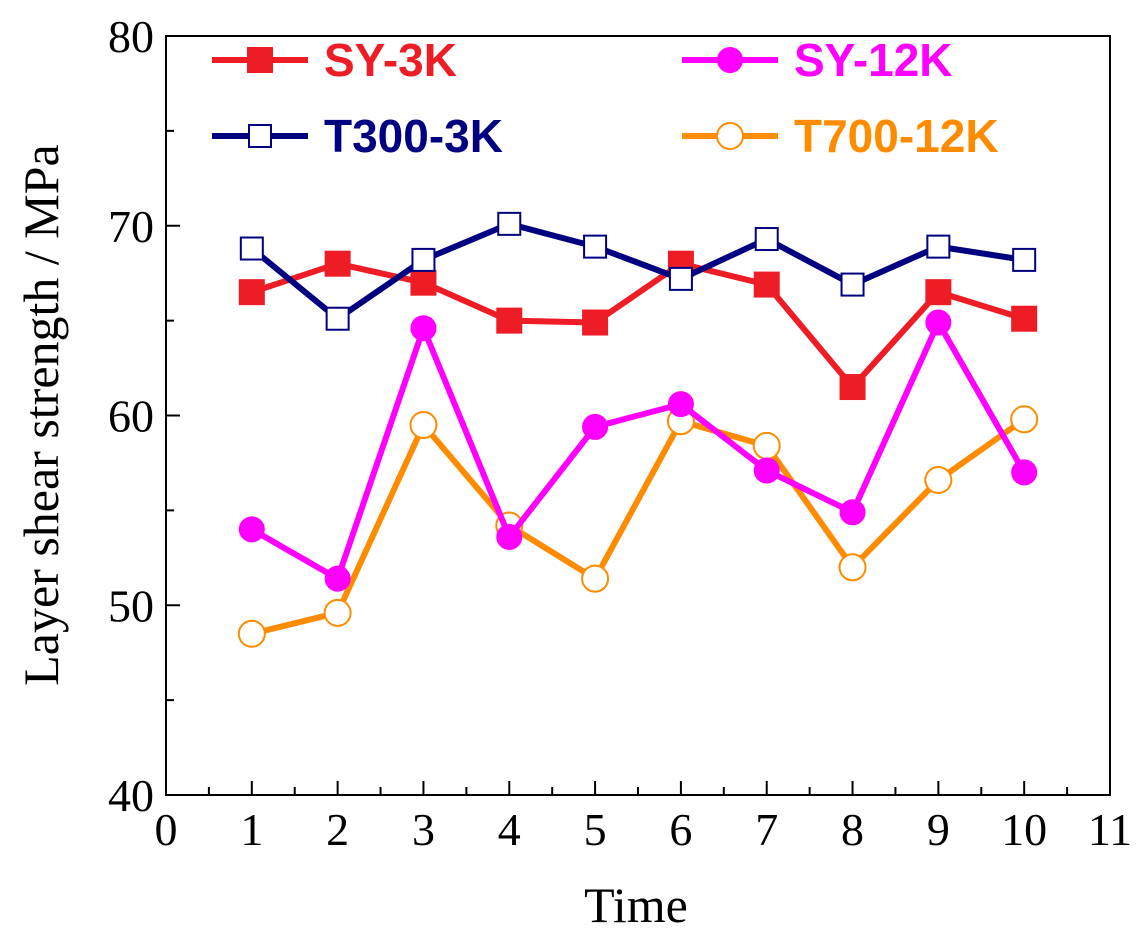 Image resolution: width=1139 pixels, height=937 pixels. I want to click on legend-marker-sy-3k, so click(260, 60).